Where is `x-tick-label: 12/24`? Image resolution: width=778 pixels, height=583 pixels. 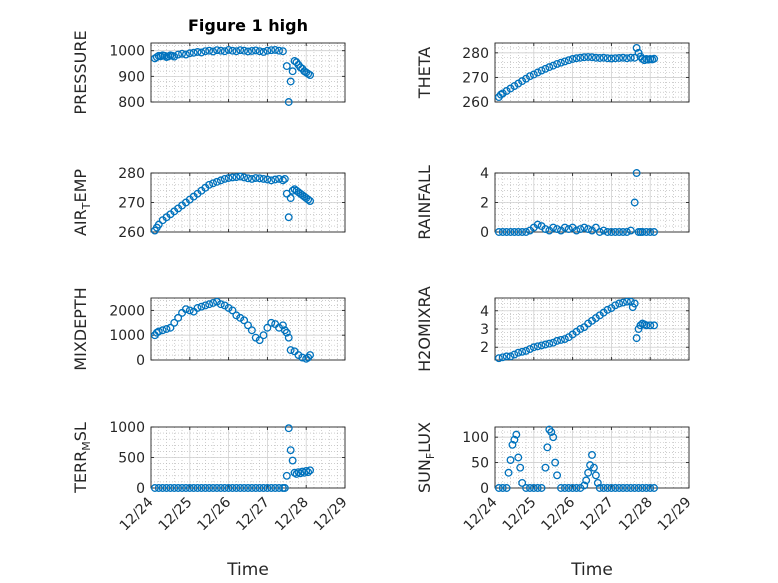 x-tick-label: 12/24 is located at coordinates (137, 514).